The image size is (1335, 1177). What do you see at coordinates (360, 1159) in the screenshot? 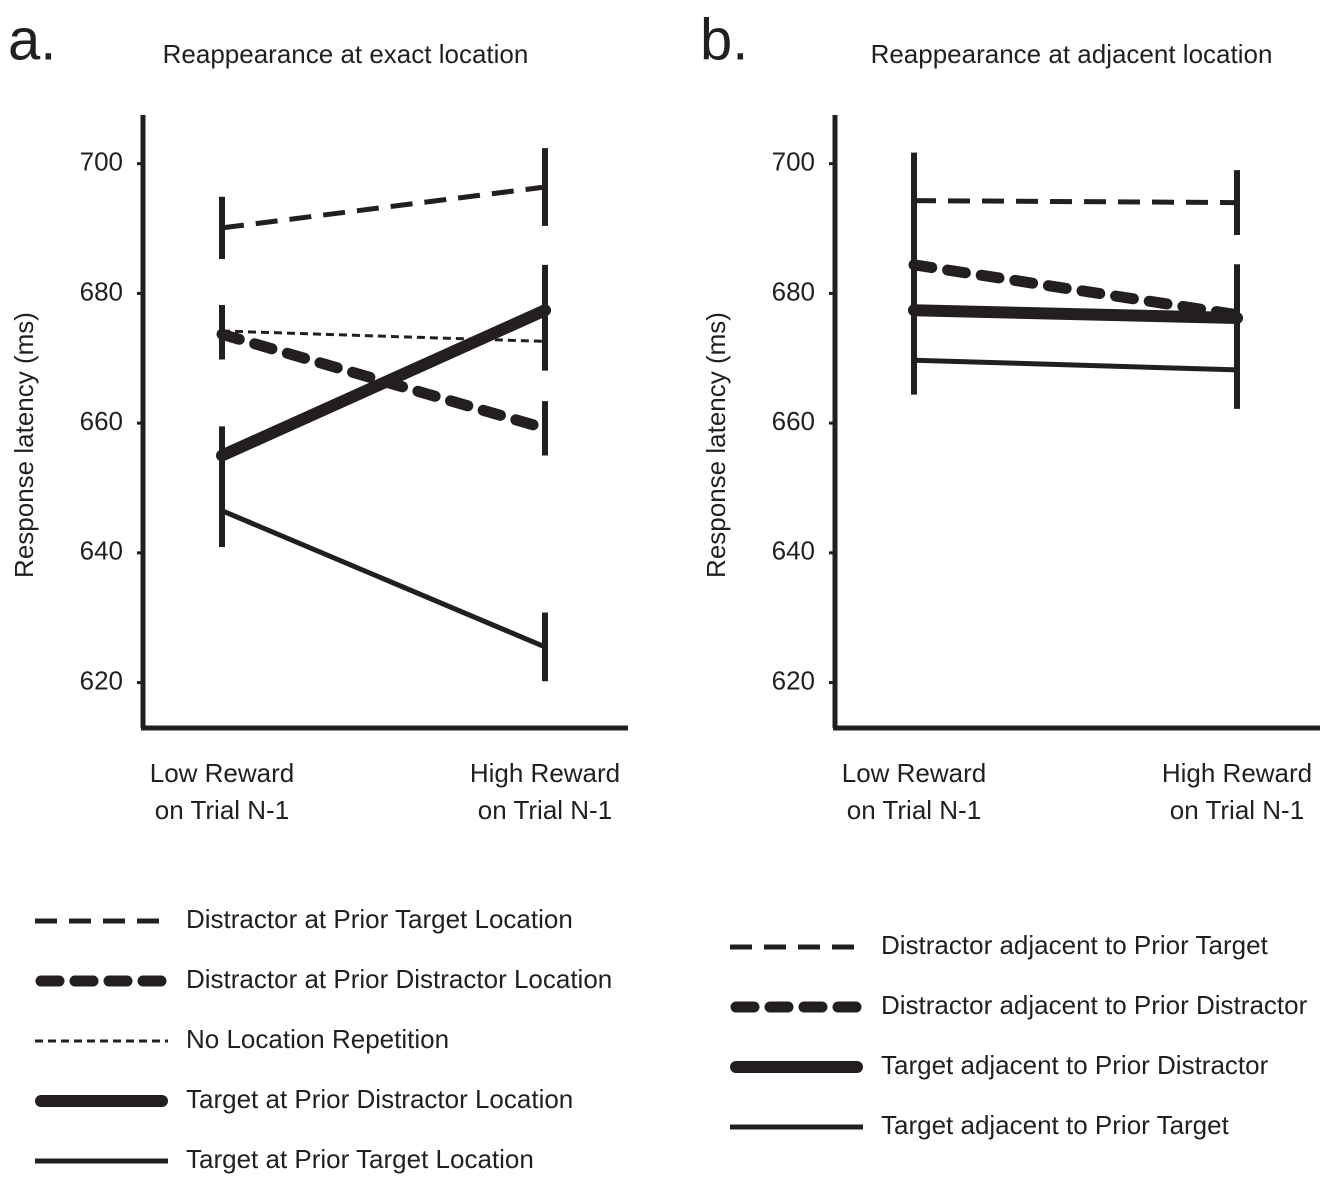
I see `legend-label: Target at Prior Target Location` at bounding box center [360, 1159].